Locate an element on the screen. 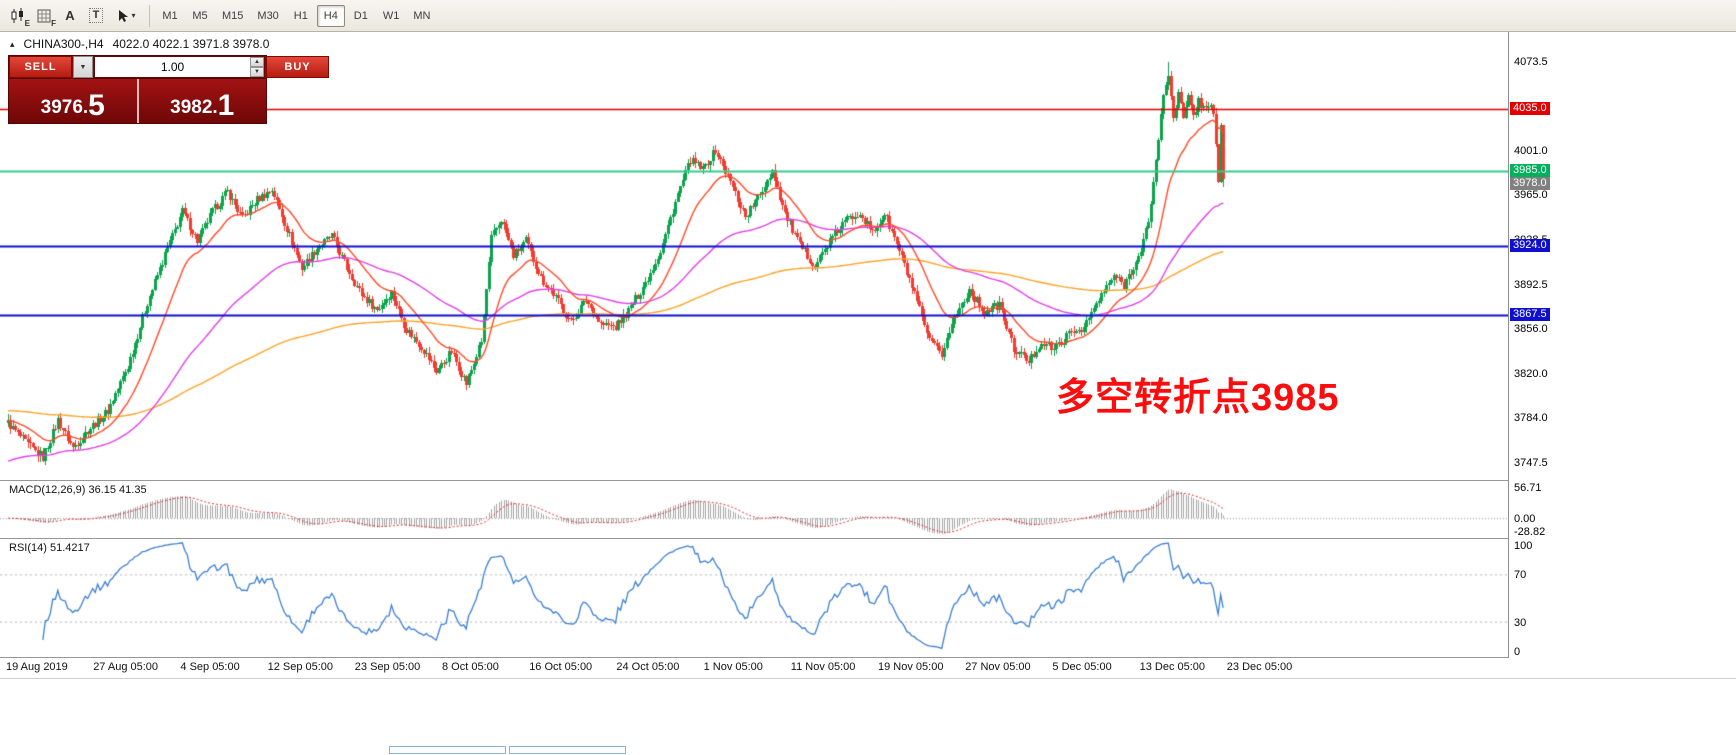 The width and height of the screenshot is (1736, 755). price-badge-3924.0: 3924.0 is located at coordinates (1530, 245).